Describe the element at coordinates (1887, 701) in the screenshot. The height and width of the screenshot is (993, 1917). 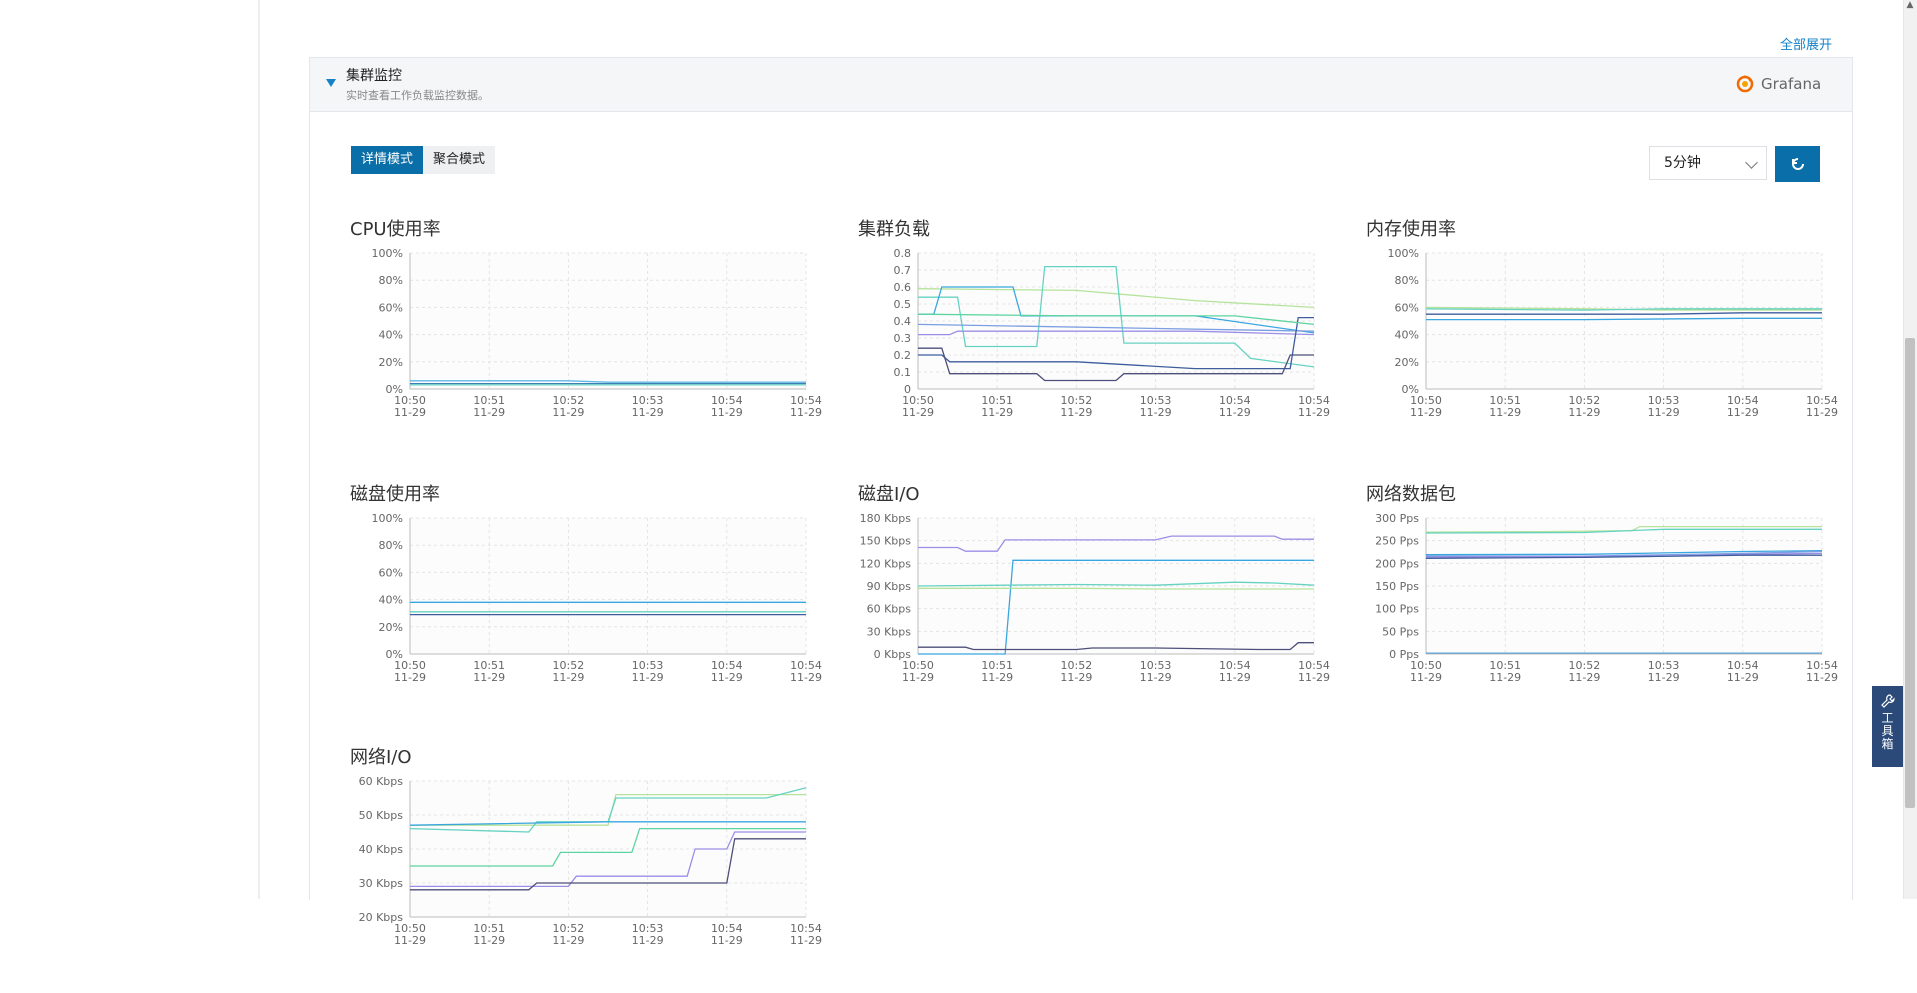
I see `wrench-icon` at that location.